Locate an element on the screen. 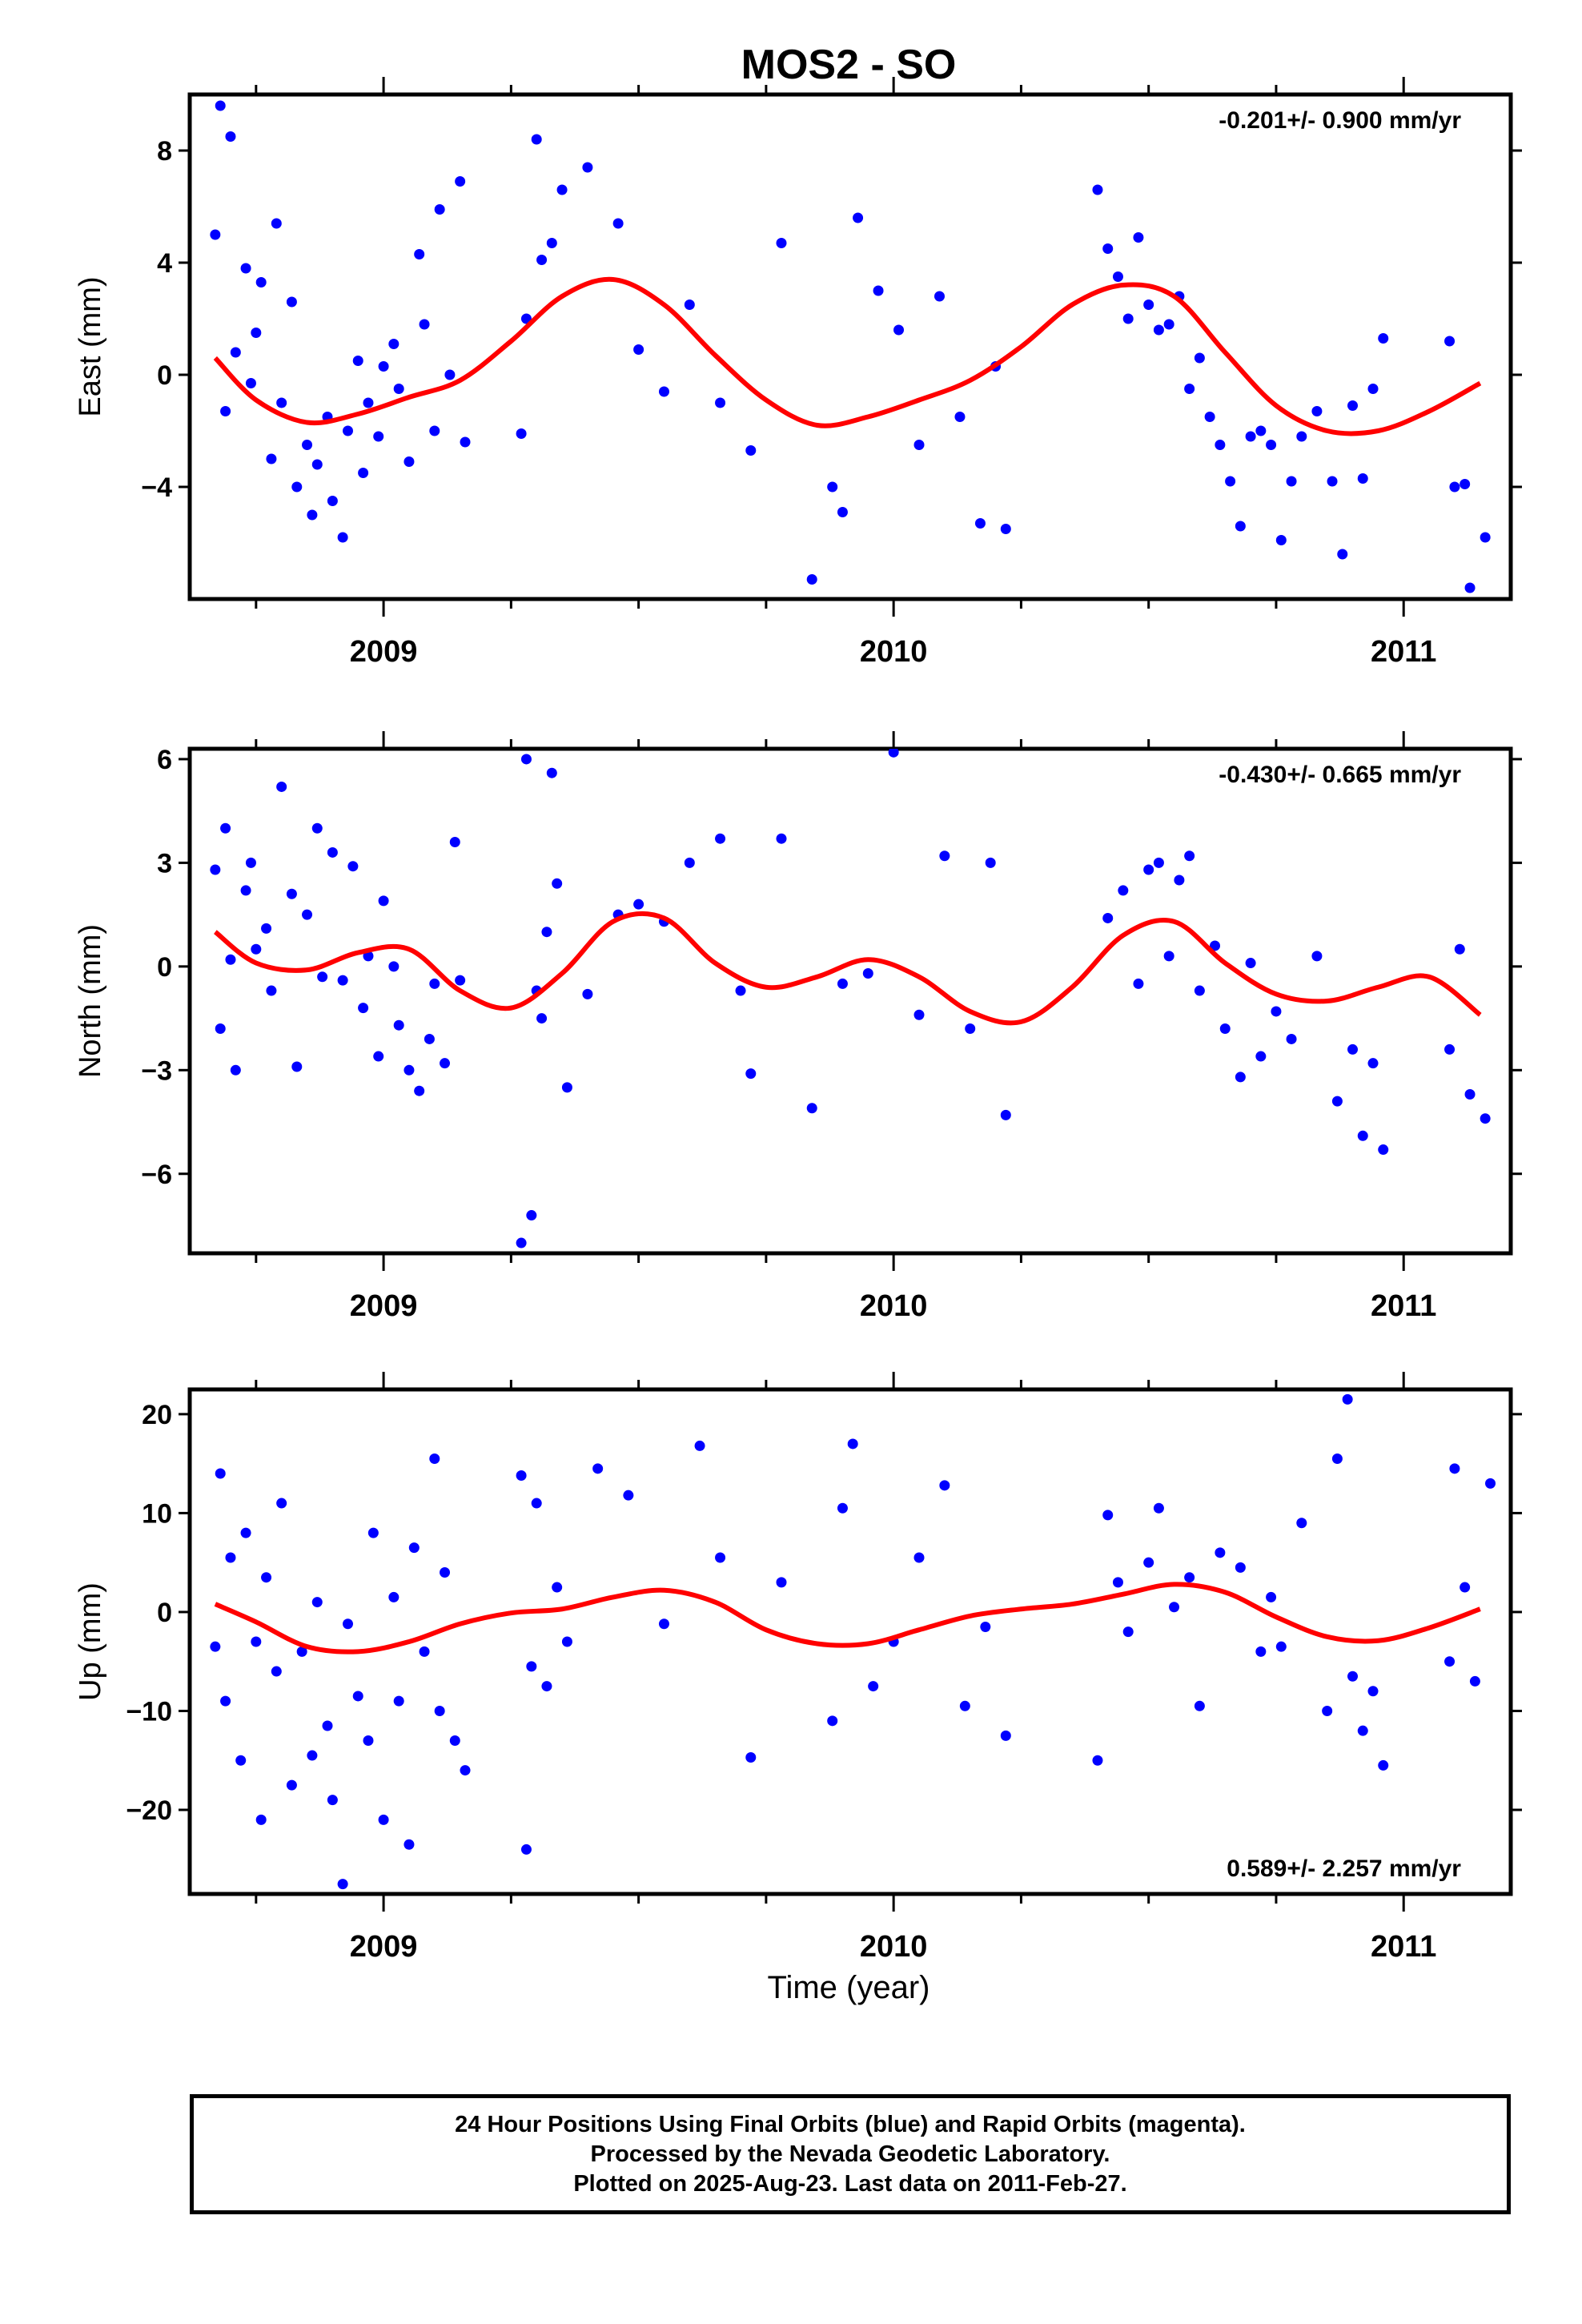  east-ytick-label: 4 is located at coordinates (164, 263).